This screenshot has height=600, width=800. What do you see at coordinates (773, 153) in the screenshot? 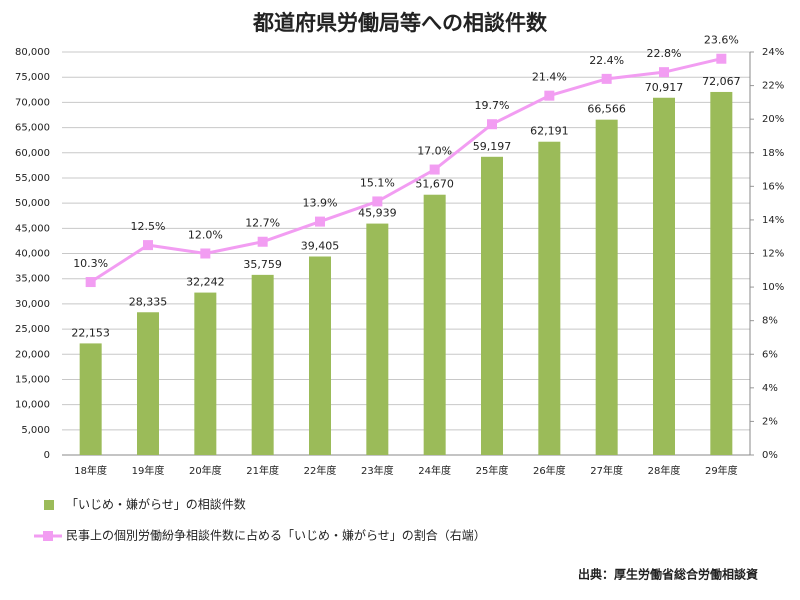
I see `tick-label: 18%` at bounding box center [773, 153].